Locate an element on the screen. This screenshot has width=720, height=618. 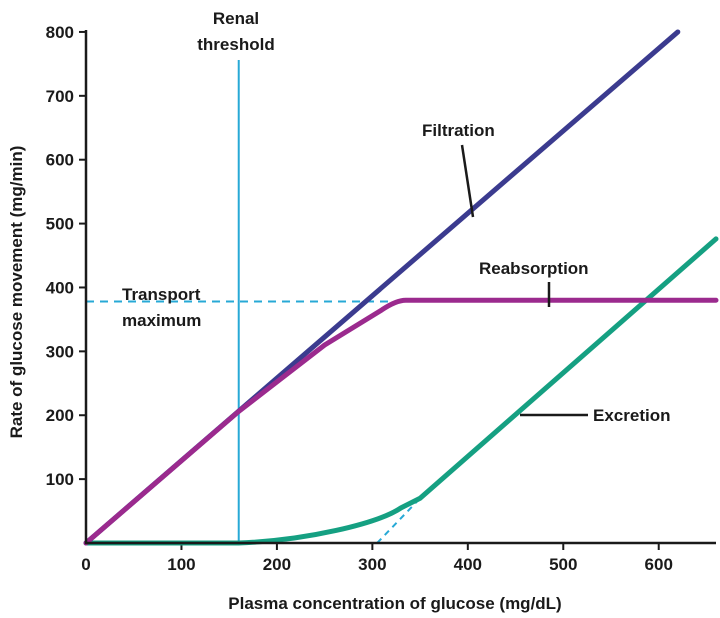
x-tick-label: 500 is located at coordinates (563, 564).